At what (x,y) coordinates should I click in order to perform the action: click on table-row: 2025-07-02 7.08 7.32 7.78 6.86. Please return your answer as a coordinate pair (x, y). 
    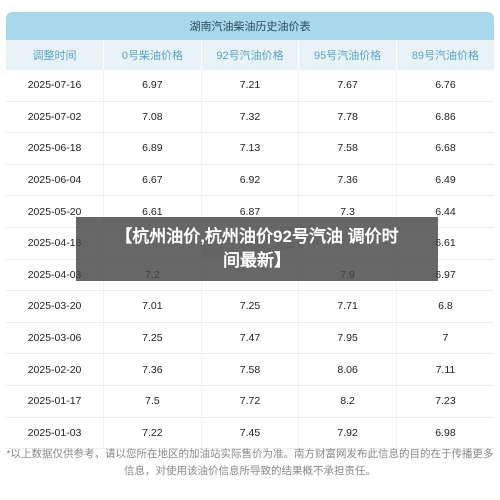
    Looking at the image, I should click on (250, 117).